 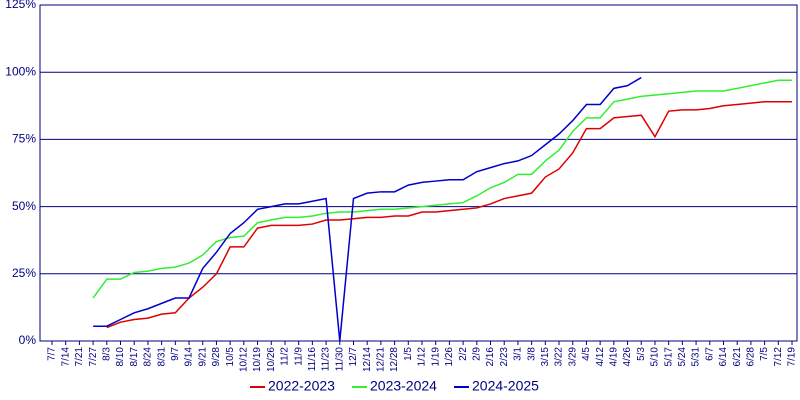 I want to click on x-tick-label: 11/23, so click(x=326, y=359).